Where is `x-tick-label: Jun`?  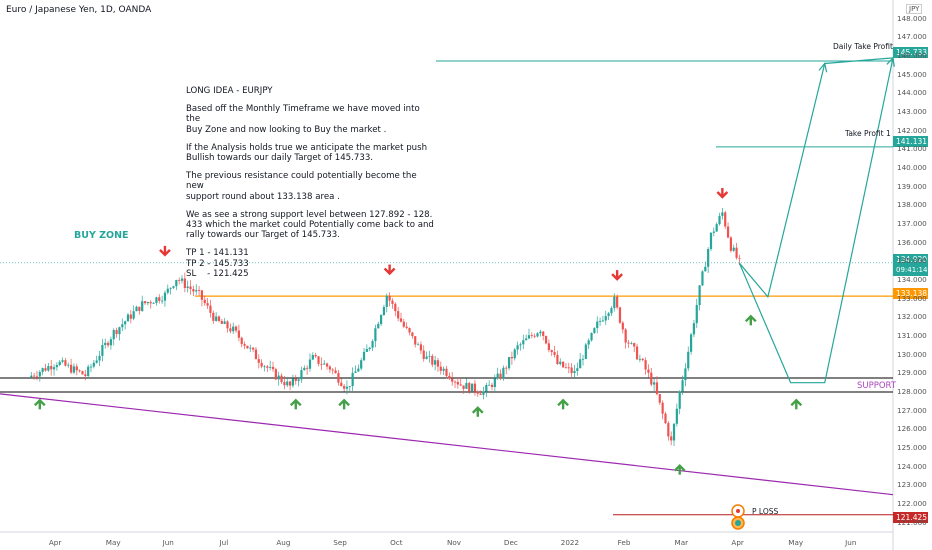 x-tick-label: Jun is located at coordinates (168, 542).